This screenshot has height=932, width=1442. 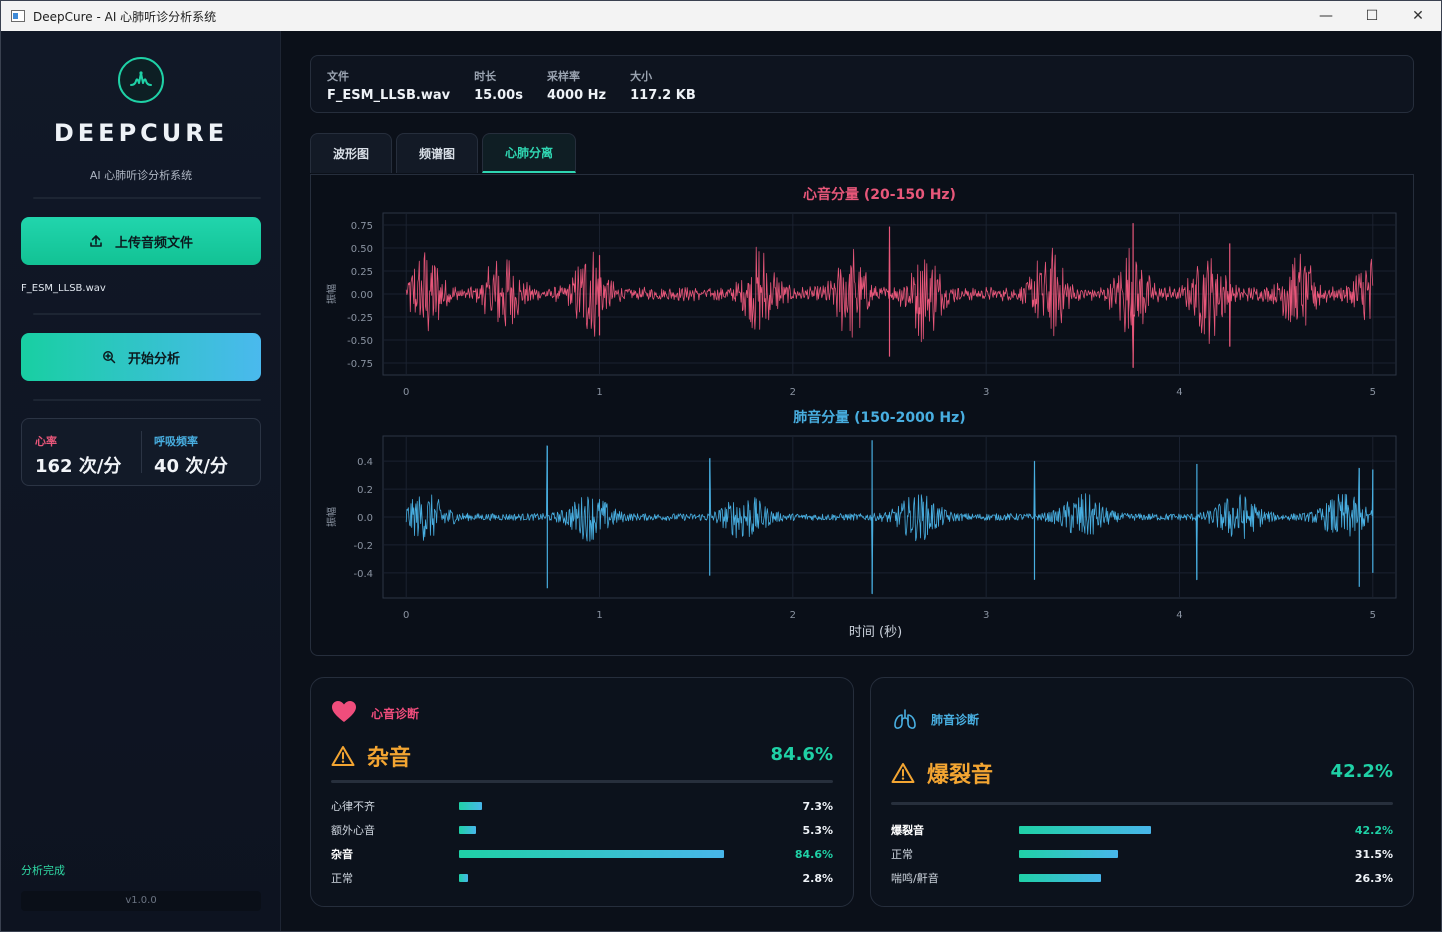 I want to click on lung-prob-row: 喘鸣/鼾音 26.3%, so click(x=1142, y=878).